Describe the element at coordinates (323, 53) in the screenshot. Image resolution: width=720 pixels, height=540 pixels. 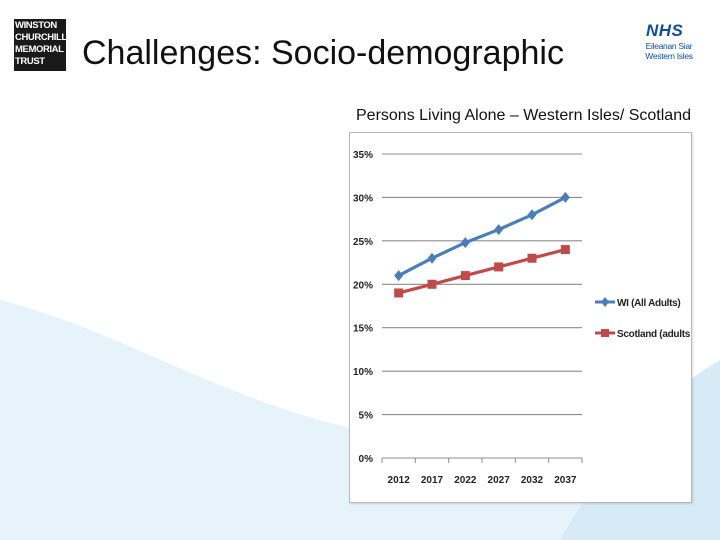
I see `slide-title: Challenges: Socio-demographic` at that location.